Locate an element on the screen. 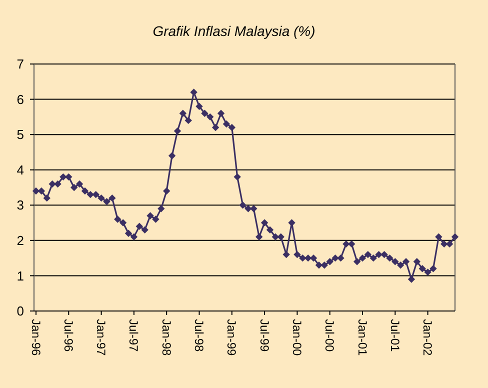 This screenshot has height=388, width=488. x-tick-label: Jul-99 is located at coordinates (264, 335).